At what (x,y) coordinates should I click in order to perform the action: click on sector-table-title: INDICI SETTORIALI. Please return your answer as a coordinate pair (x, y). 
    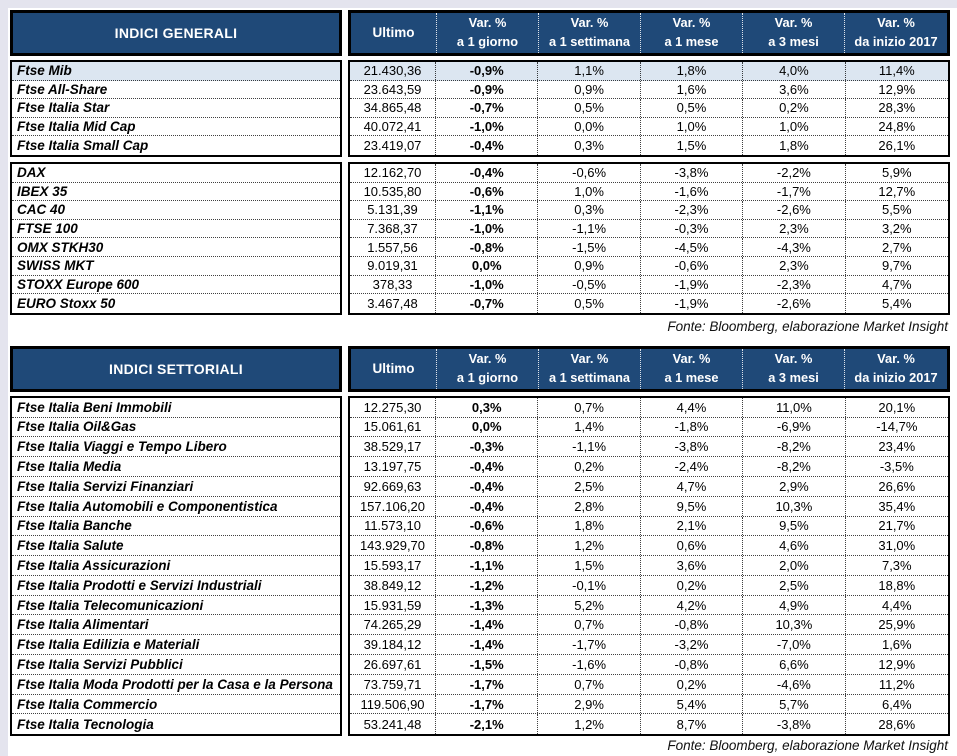
    Looking at the image, I should click on (176, 368).